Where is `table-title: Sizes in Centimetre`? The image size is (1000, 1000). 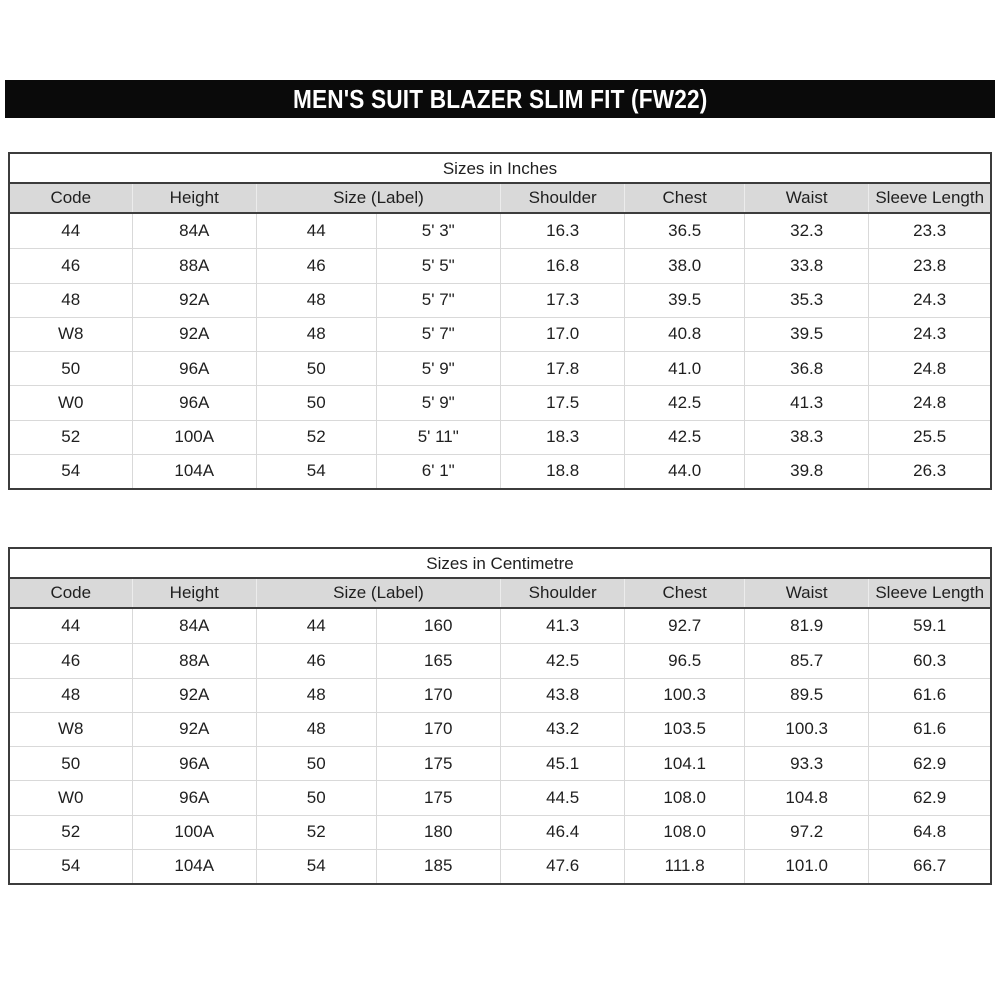
table-title: Sizes in Centimetre is located at coordinates (500, 564).